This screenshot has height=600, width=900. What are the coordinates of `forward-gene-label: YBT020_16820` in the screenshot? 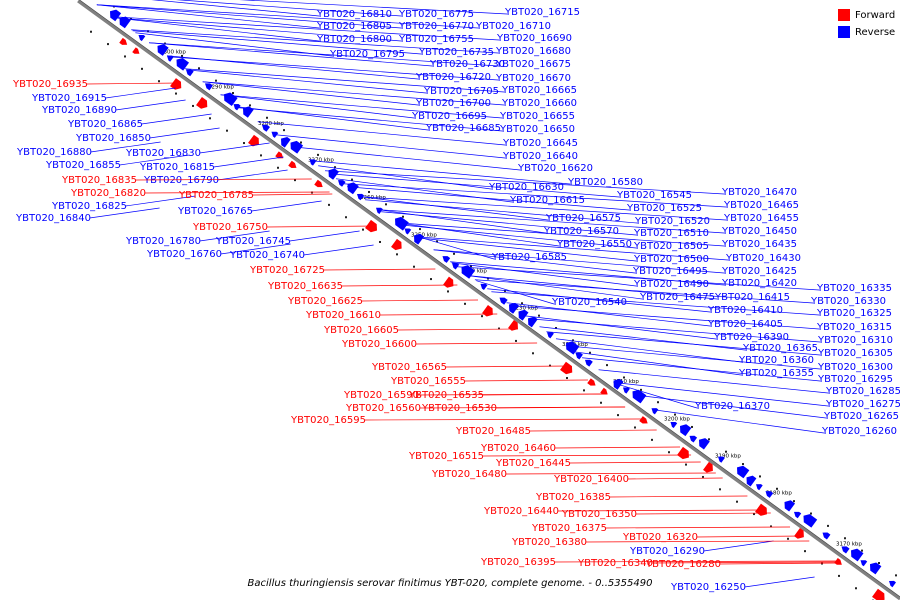 It's located at (108, 193).